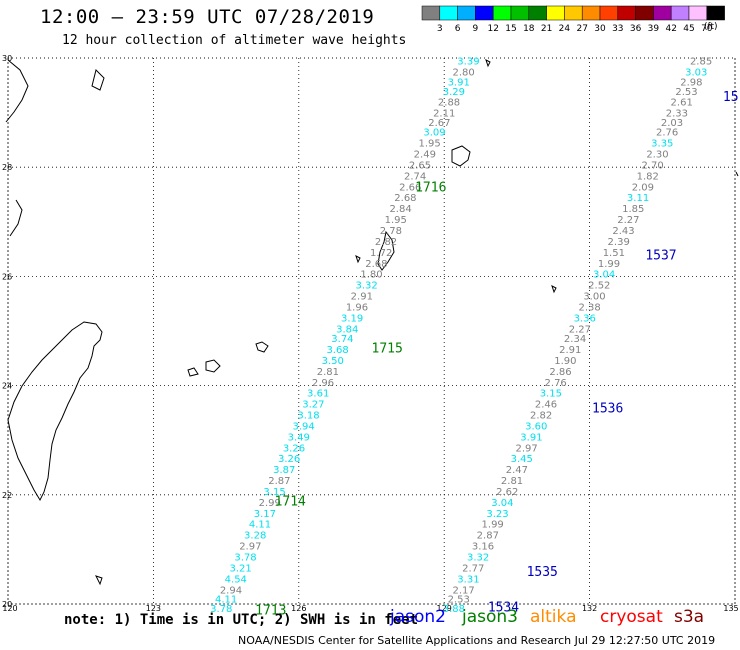 The image size is (740, 650). I want to click on wave-height-value: 3.61, so click(318, 394).